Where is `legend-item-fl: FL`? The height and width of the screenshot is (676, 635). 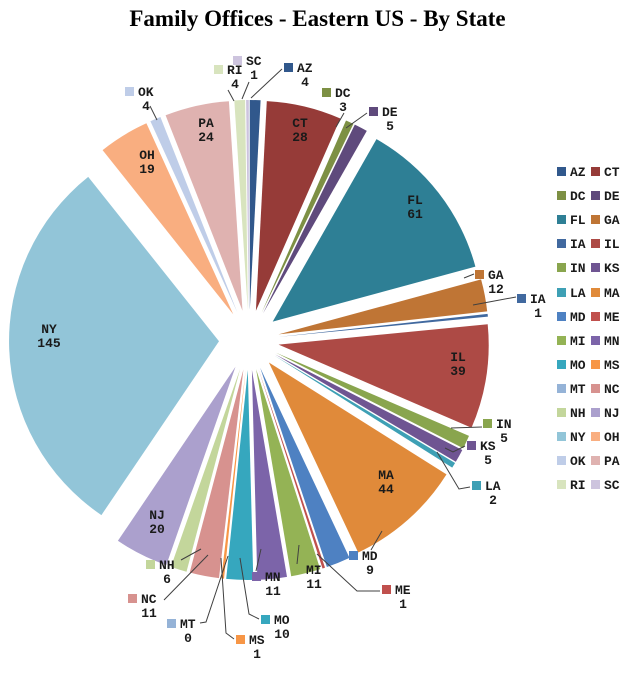
legend-item-fl: FL is located at coordinates (571, 220).